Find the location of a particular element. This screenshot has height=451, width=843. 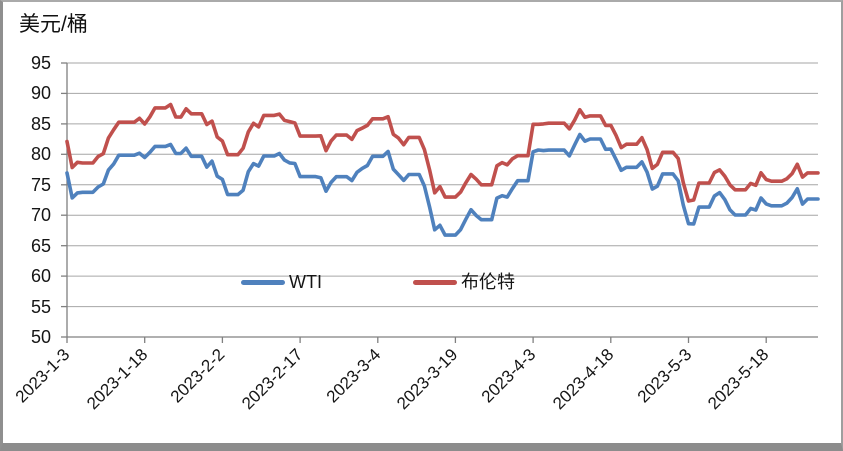

y-axis-tick-label: 65 is located at coordinates (40, 245).